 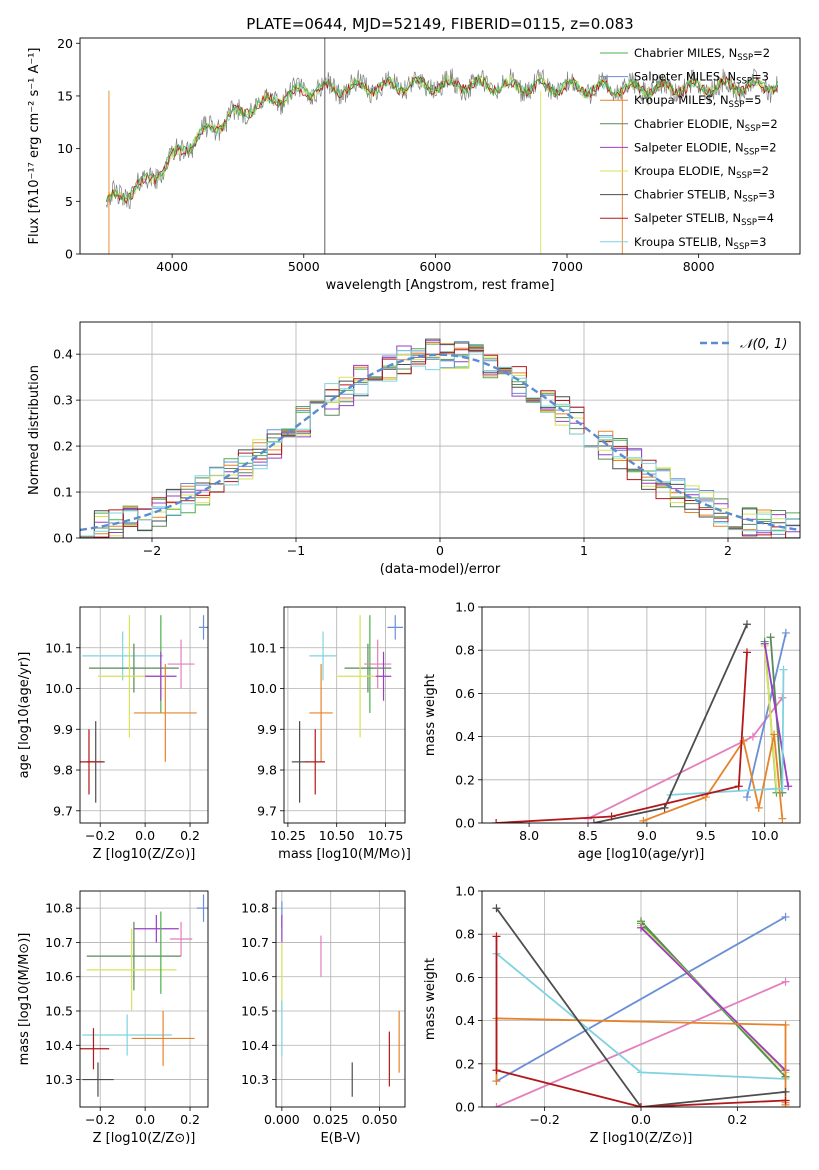 What do you see at coordinates (63, 810) in the screenshot?
I see `y-tick-label: 9.7` at bounding box center [63, 810].